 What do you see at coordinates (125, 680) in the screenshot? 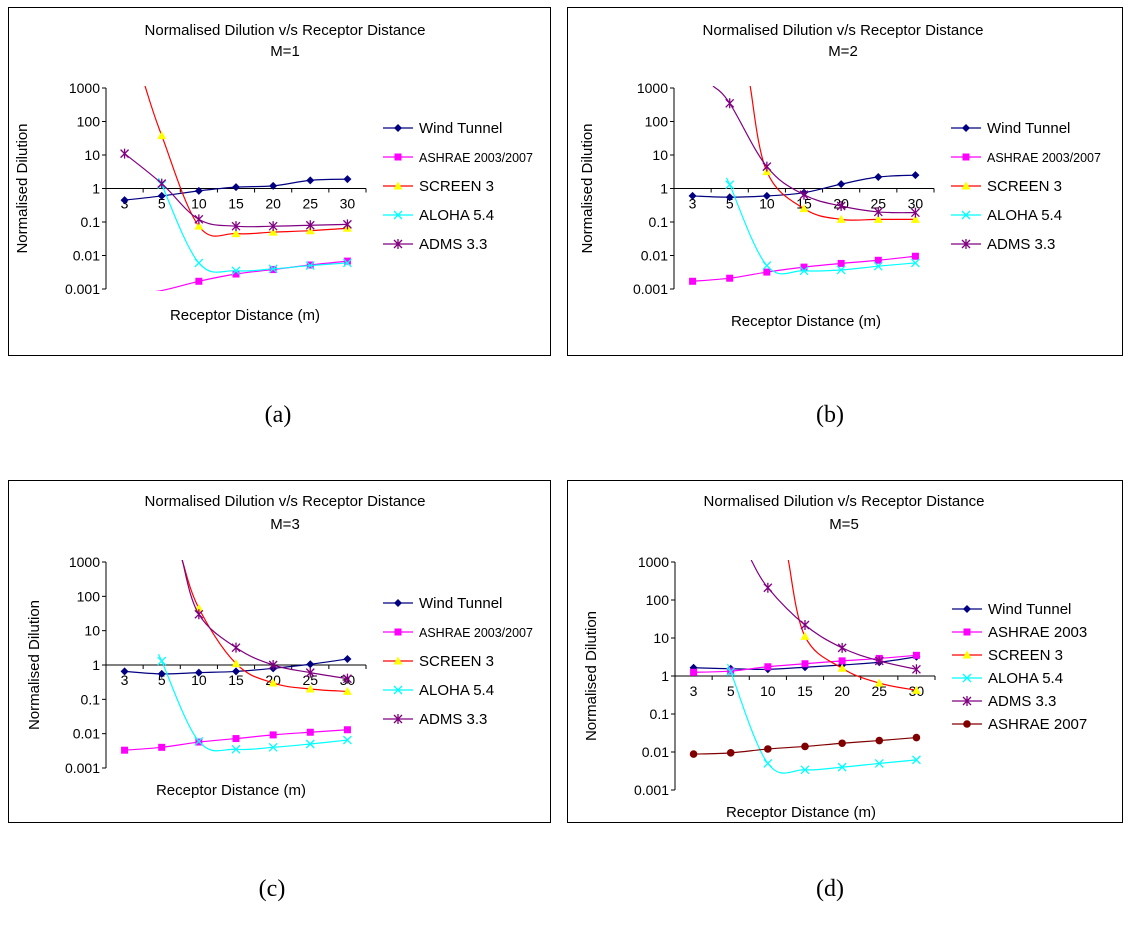
I see `x-tick-label: 3` at bounding box center [125, 680].